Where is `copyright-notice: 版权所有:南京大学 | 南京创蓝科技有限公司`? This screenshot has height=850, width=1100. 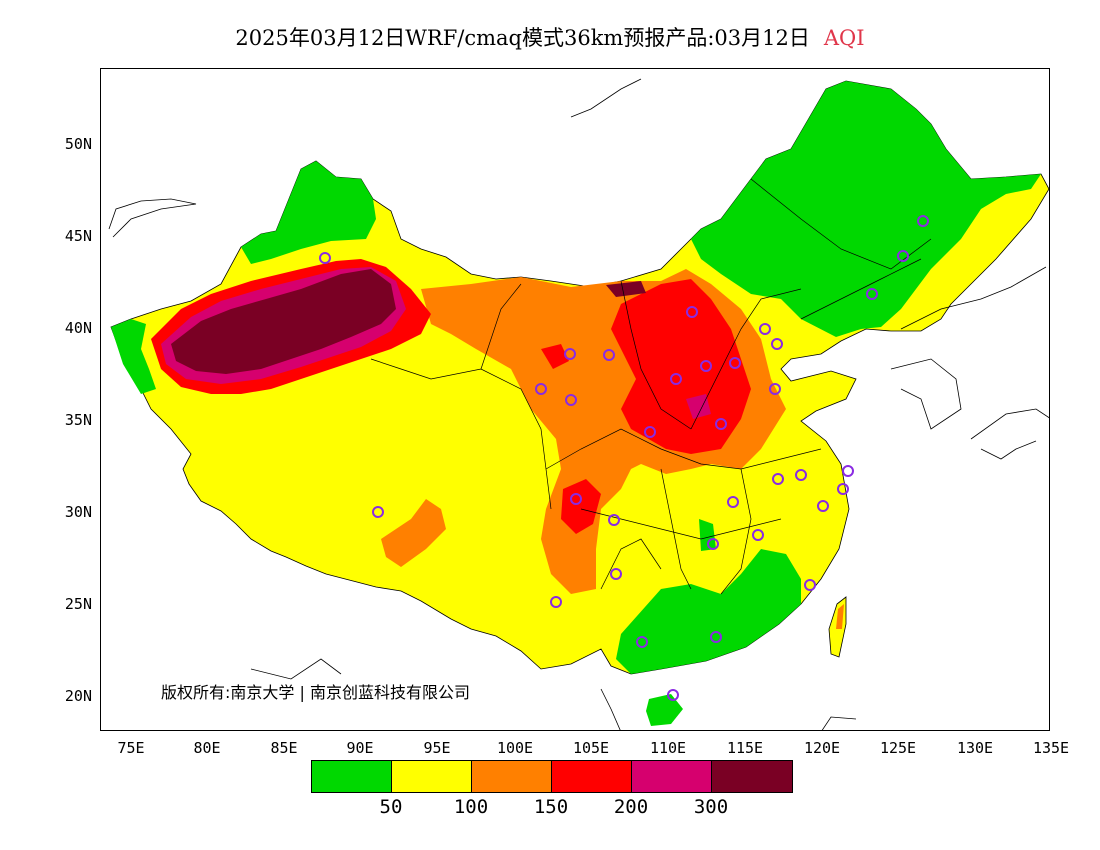 copyright-notice: 版权所有:南京大学 | 南京创蓝科技有限公司 is located at coordinates (315, 692).